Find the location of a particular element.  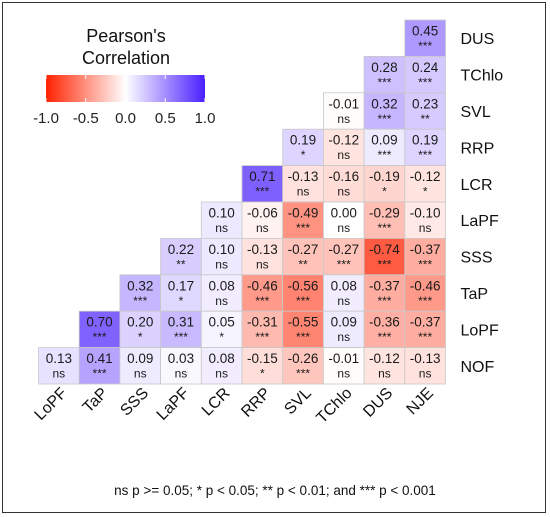

y-axis-label: TChlo is located at coordinates (482, 76).